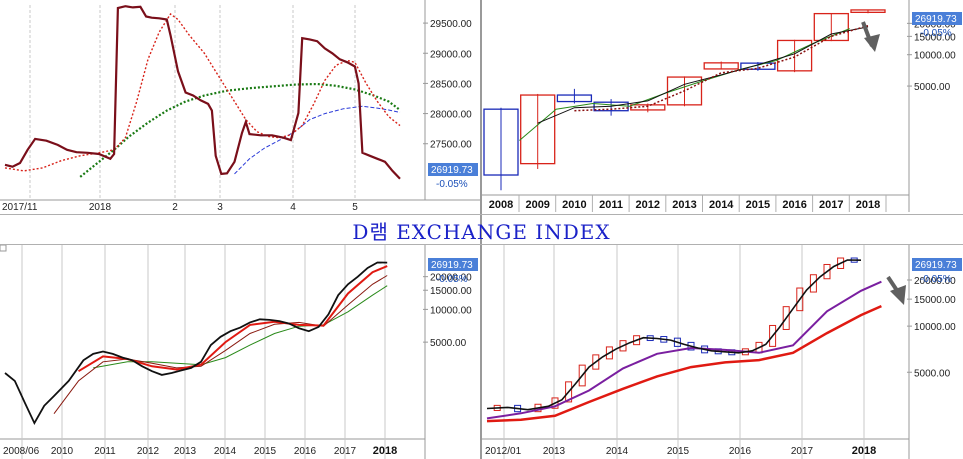  What do you see at coordinates (385, 451) in the screenshot?
I see `weekly-x-tick-9: 2018` at bounding box center [385, 451].